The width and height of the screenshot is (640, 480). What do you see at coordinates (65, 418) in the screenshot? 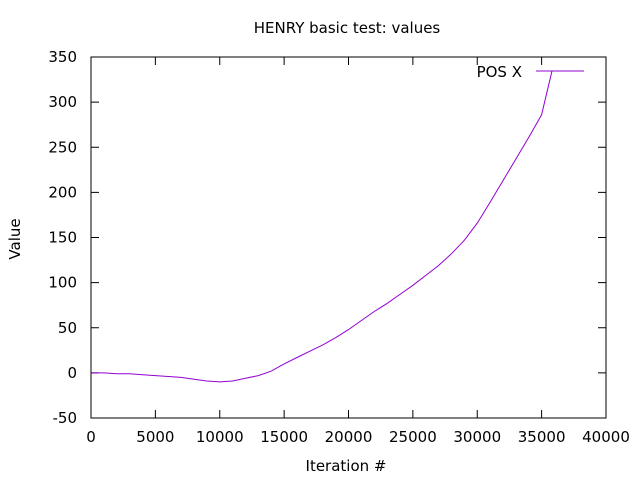
I see `y-tick-label: -50` at bounding box center [65, 418].